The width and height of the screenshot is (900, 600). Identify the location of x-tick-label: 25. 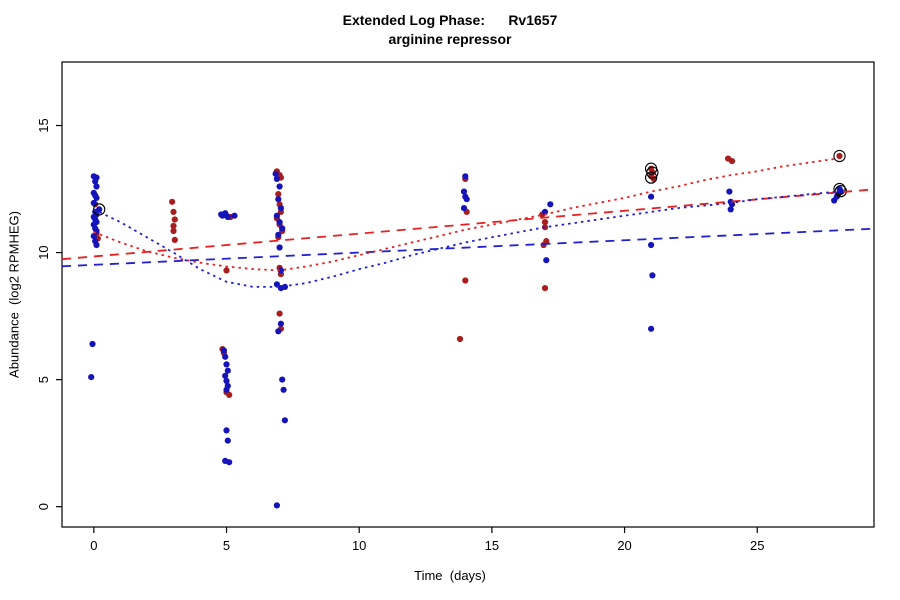
(757, 545).